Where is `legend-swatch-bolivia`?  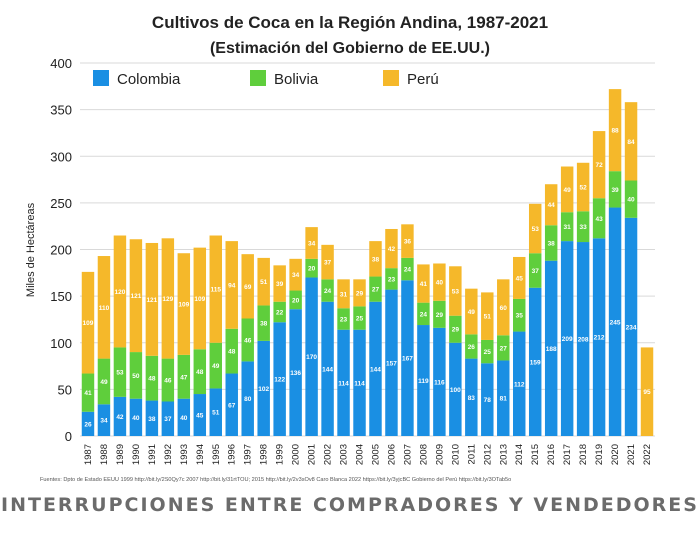 legend-swatch-bolivia is located at coordinates (258, 78).